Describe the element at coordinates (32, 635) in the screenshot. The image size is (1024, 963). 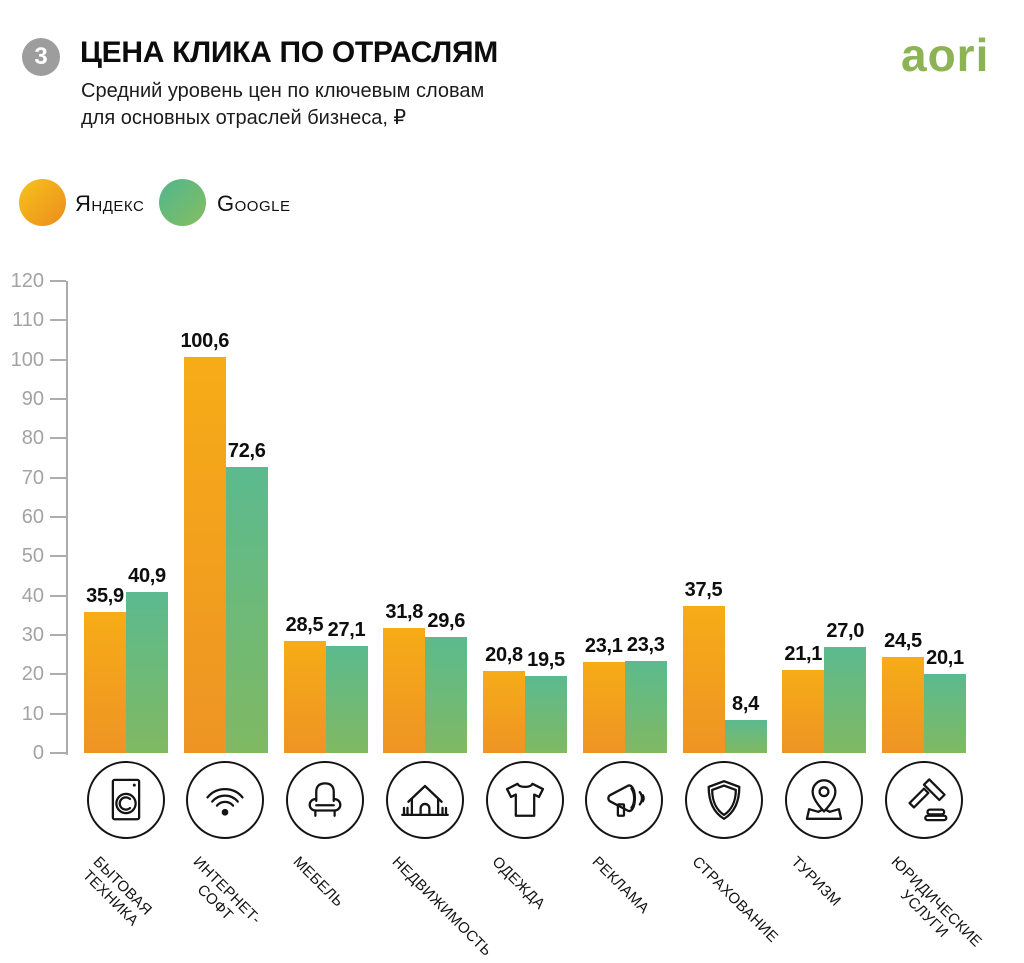
I see `y-axis-tick-label: 30` at that location.